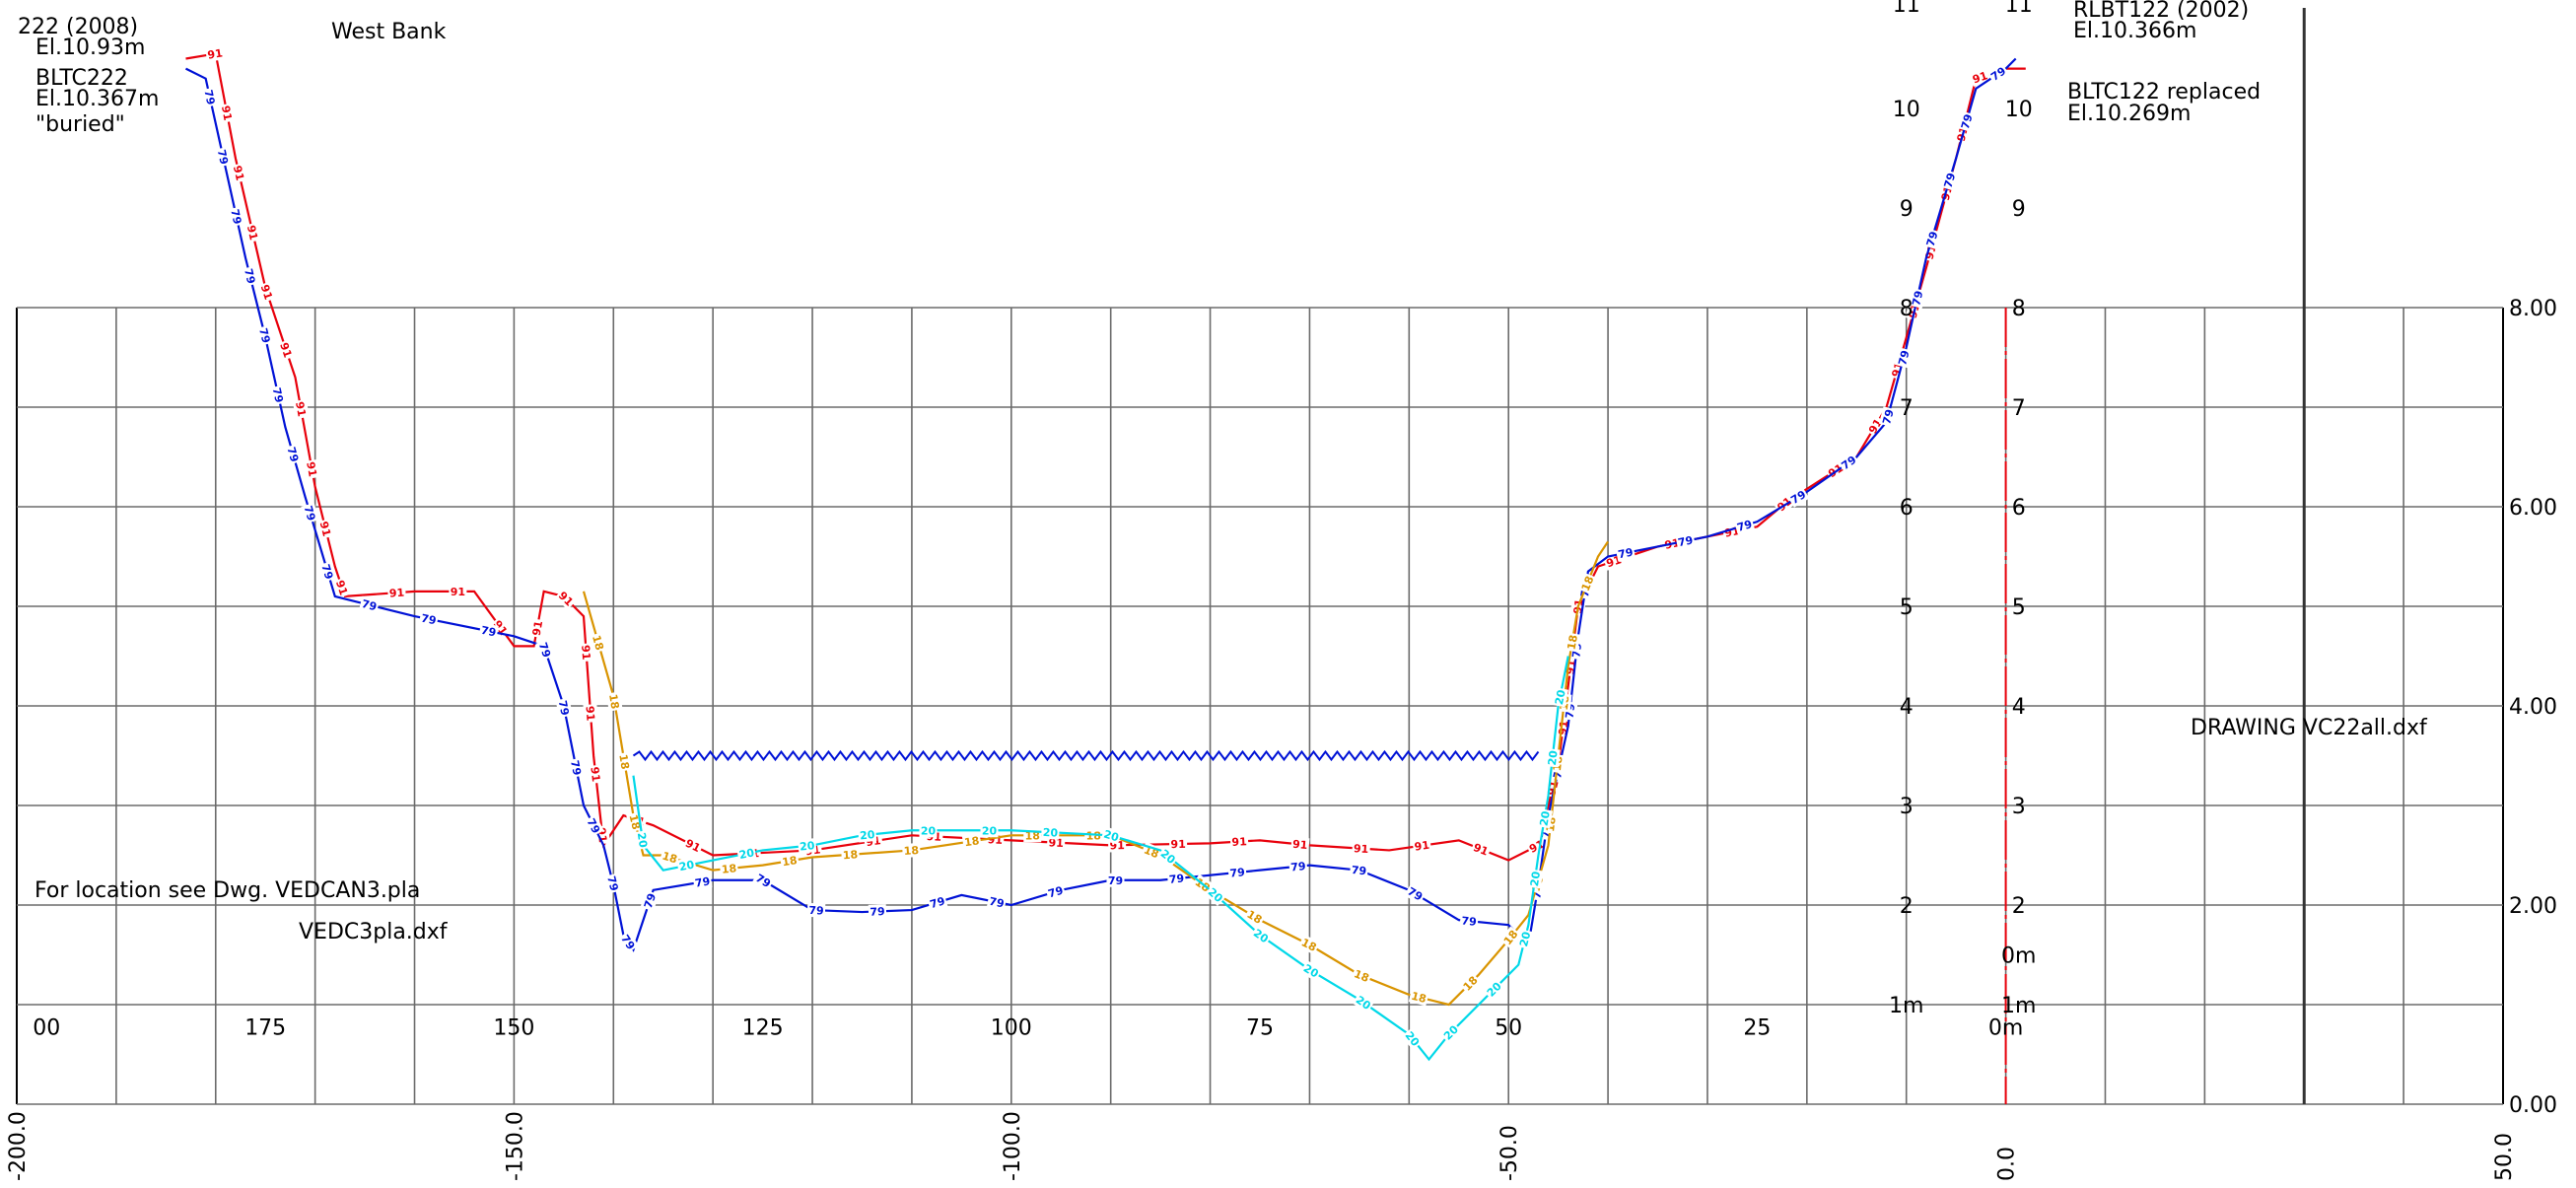 This screenshot has height=1188, width=2576. What do you see at coordinates (1907, 707) in the screenshot?
I see `staff-left-label: 4` at bounding box center [1907, 707].